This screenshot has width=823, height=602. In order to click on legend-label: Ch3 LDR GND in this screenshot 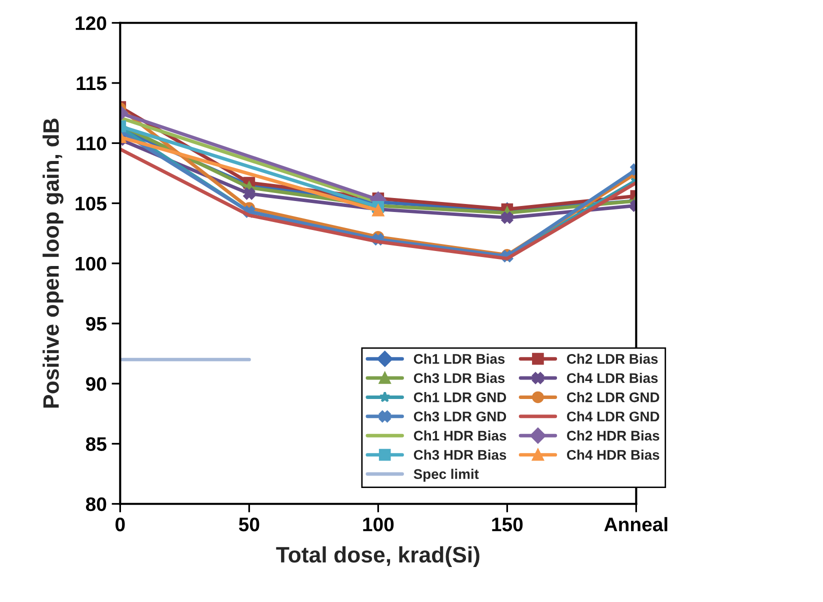, I will do `click(460, 416)`.